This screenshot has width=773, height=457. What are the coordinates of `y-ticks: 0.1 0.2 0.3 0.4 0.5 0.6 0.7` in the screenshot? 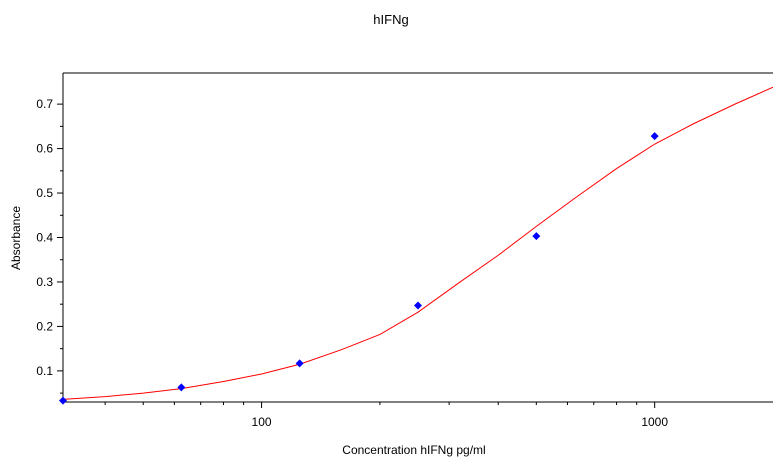 It's located at (49, 245).